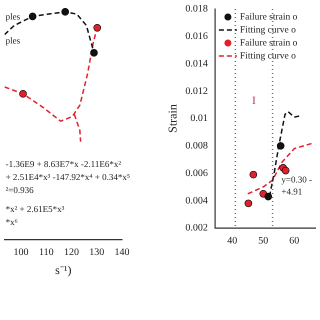  I want to click on annotation: *x⁶, so click(12, 221).